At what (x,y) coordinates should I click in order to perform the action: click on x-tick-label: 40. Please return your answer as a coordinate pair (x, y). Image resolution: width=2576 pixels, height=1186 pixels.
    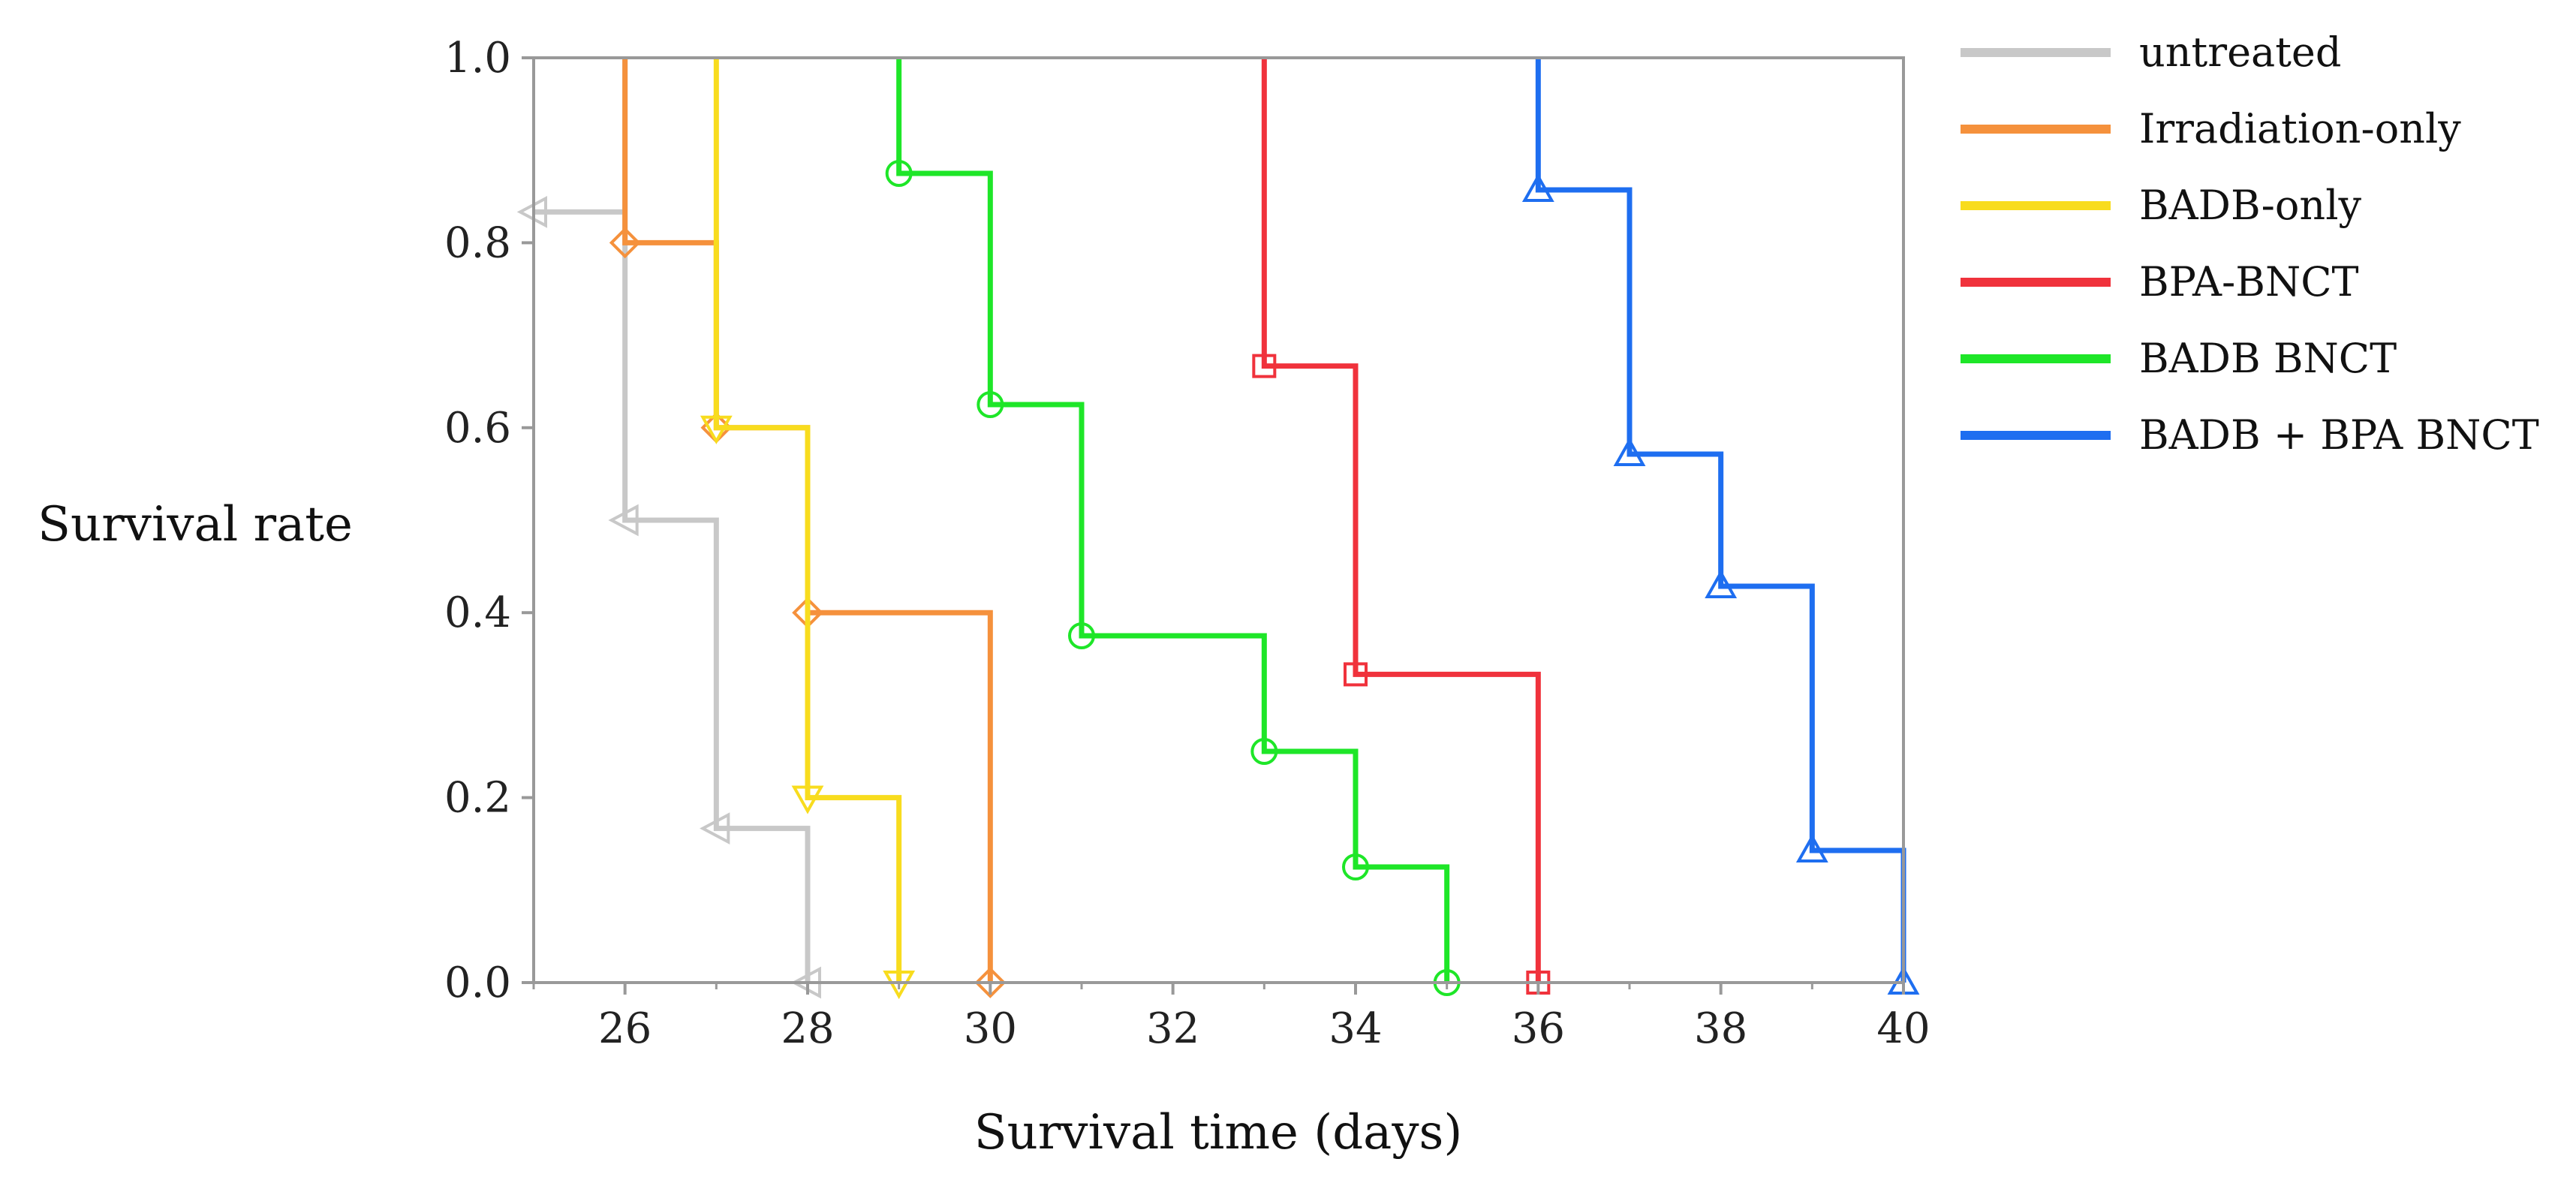
    Looking at the image, I should click on (1903, 1028).